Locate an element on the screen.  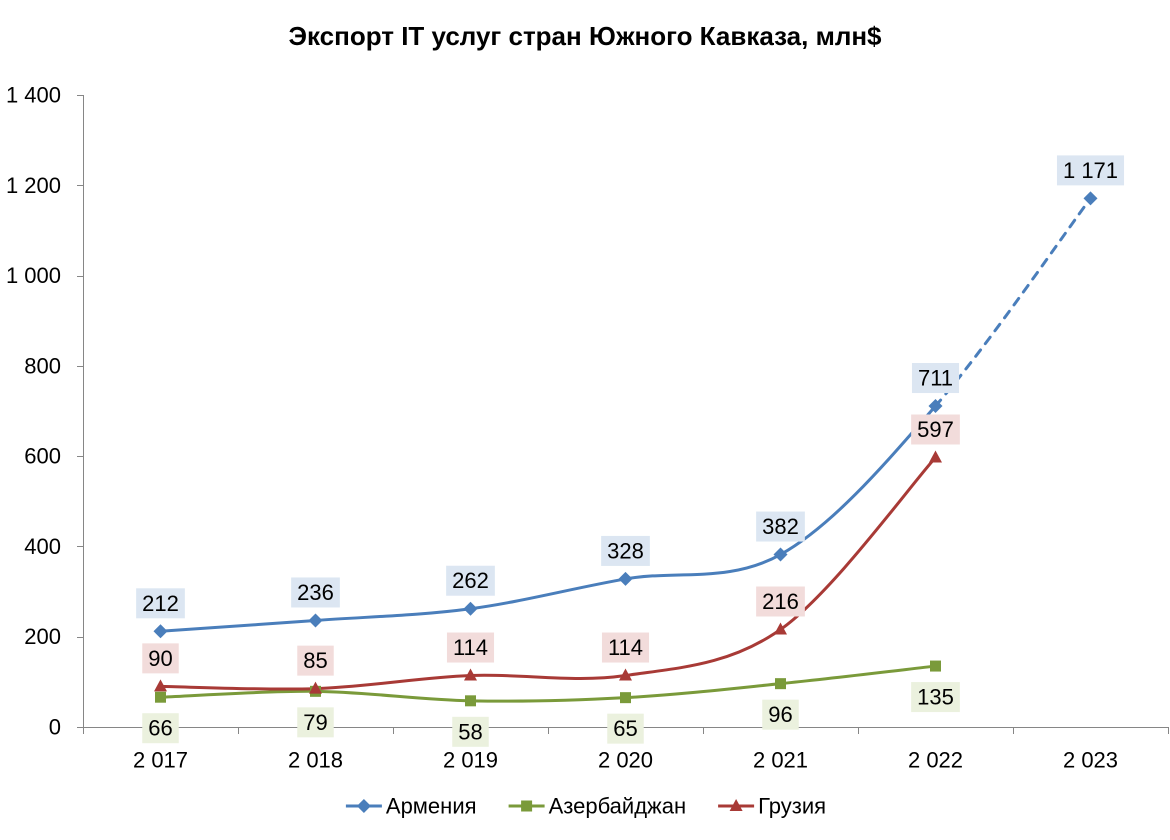
azerbaijan-data-label-2020: 65 is located at coordinates (625, 728).